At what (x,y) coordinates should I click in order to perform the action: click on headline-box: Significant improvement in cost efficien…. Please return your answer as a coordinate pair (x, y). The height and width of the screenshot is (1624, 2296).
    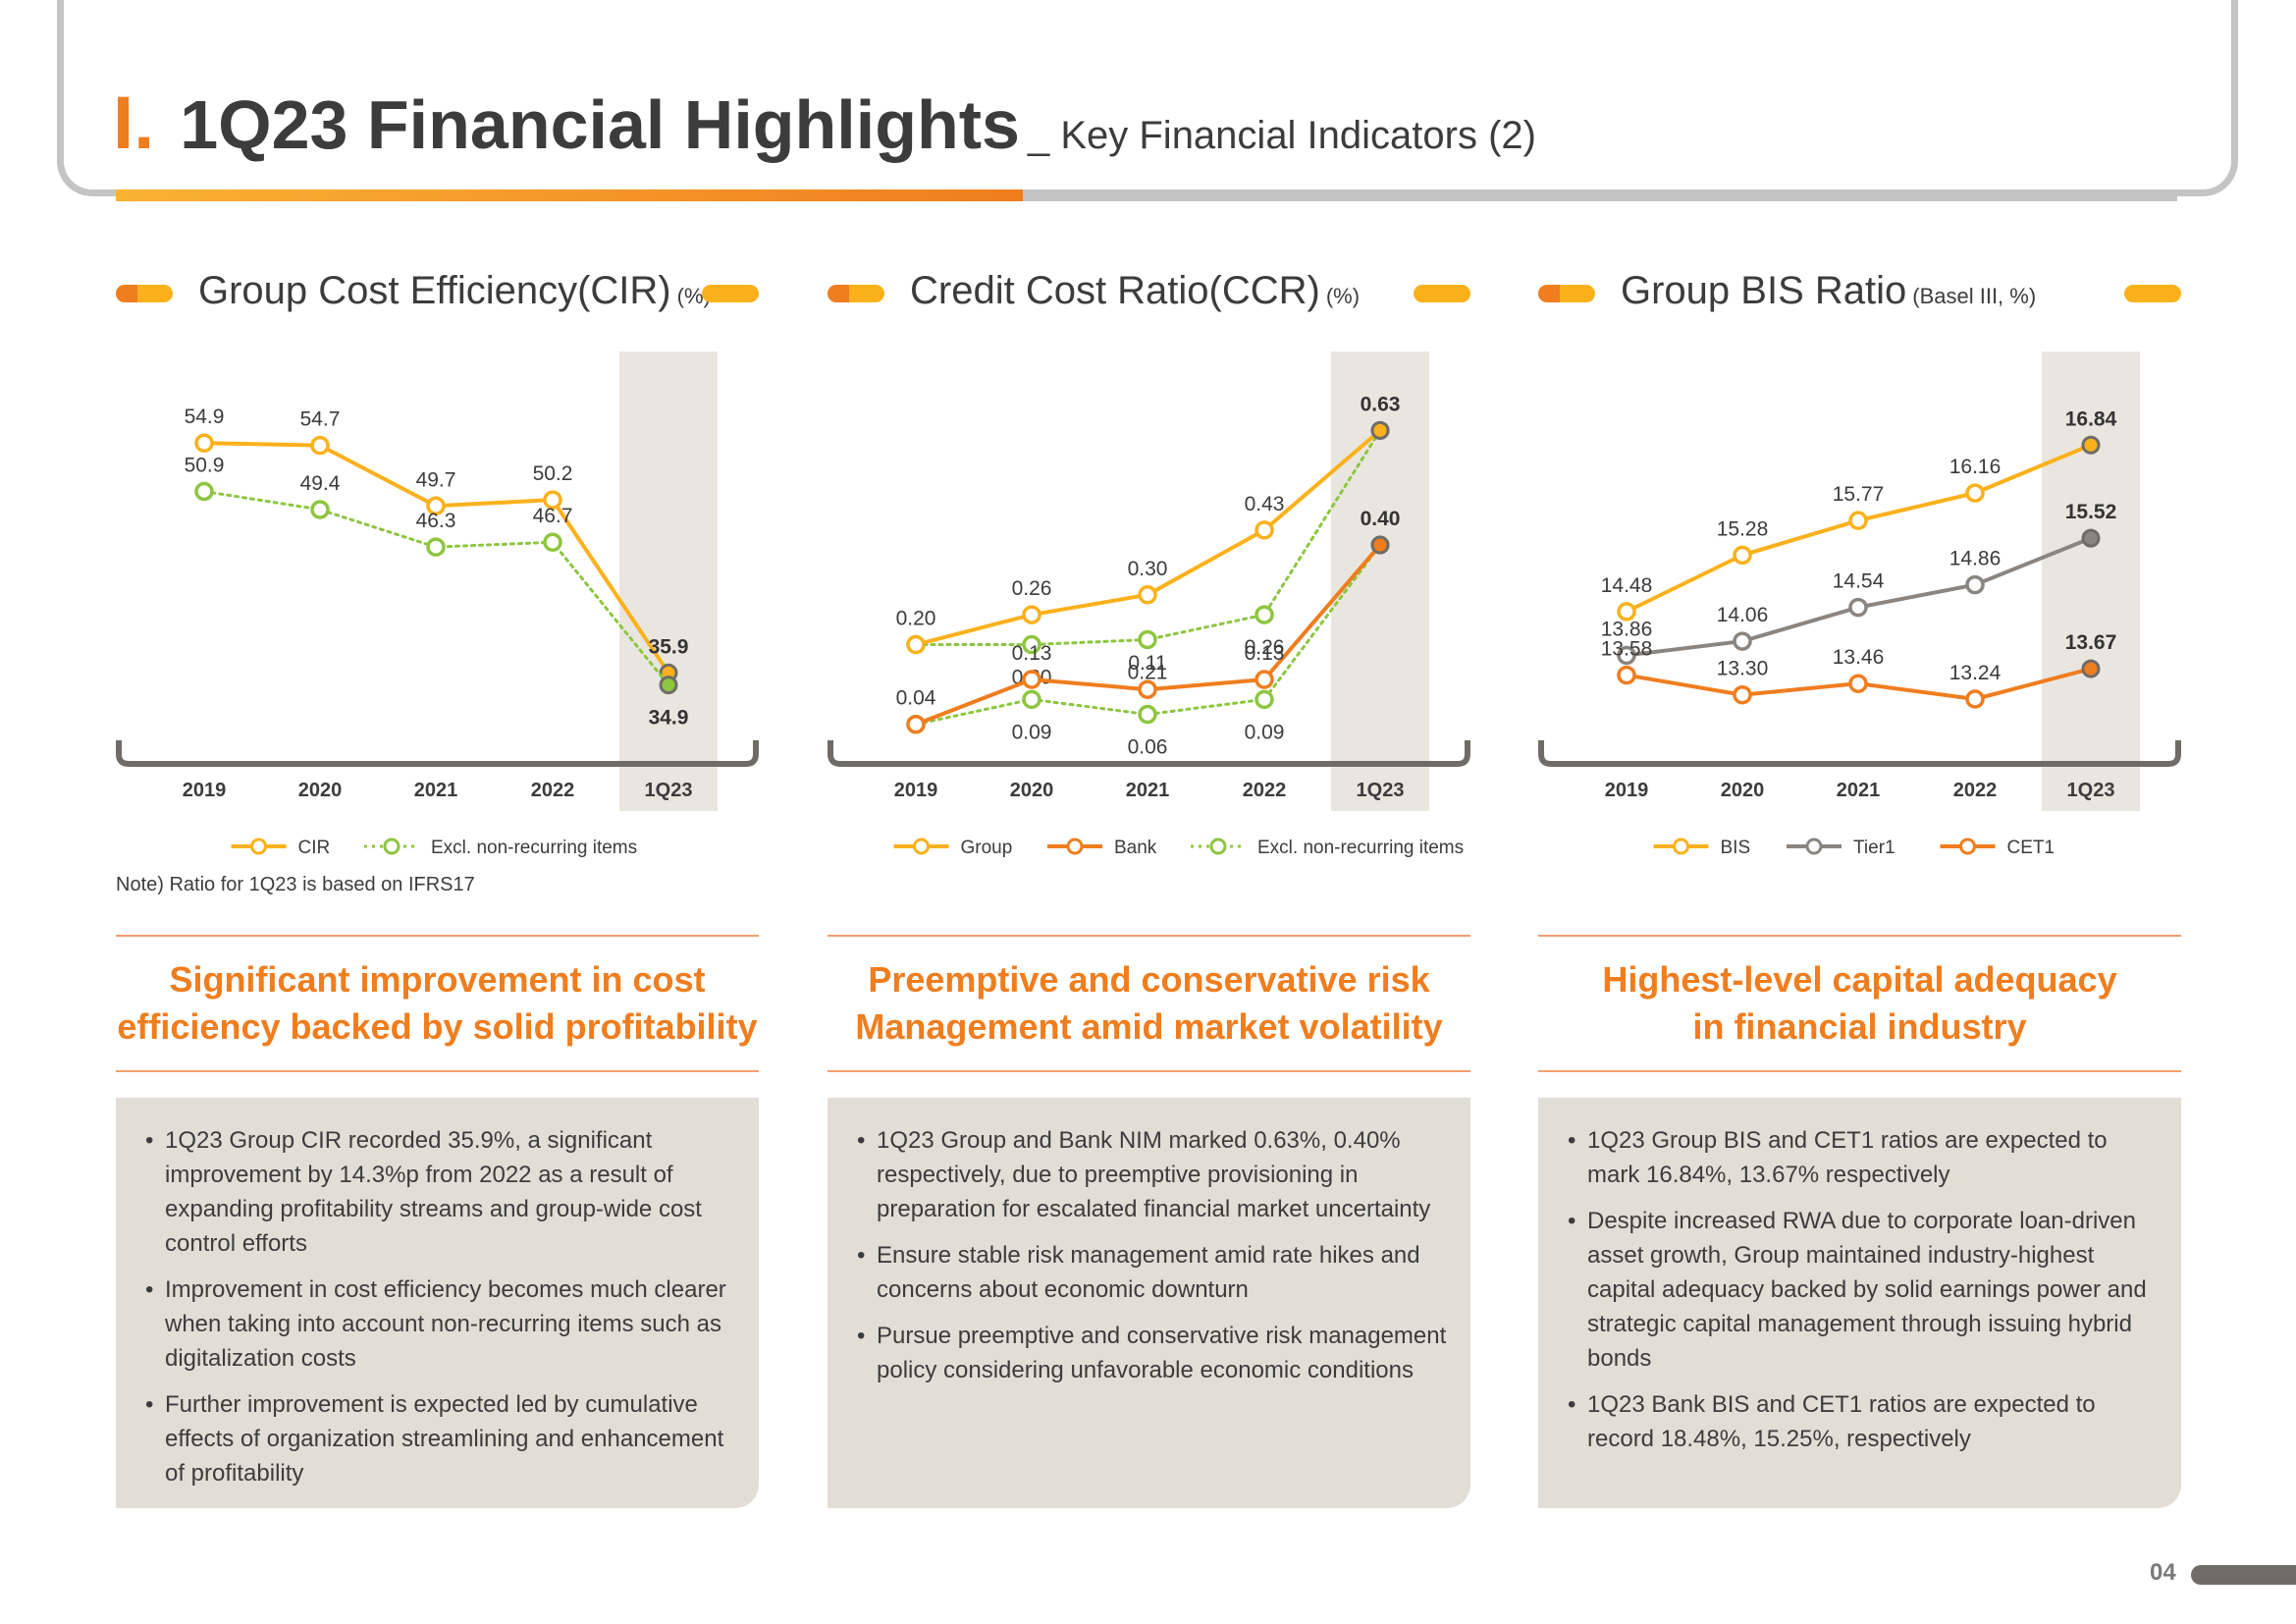
    Looking at the image, I should click on (437, 1003).